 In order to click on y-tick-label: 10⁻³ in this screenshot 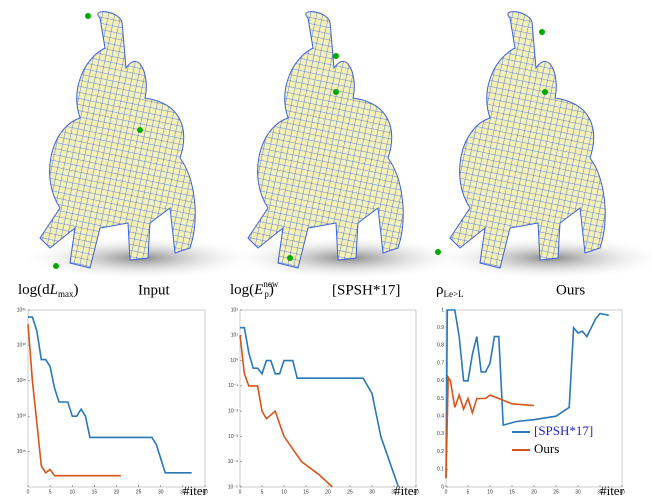, I will do `click(233, 437)`.